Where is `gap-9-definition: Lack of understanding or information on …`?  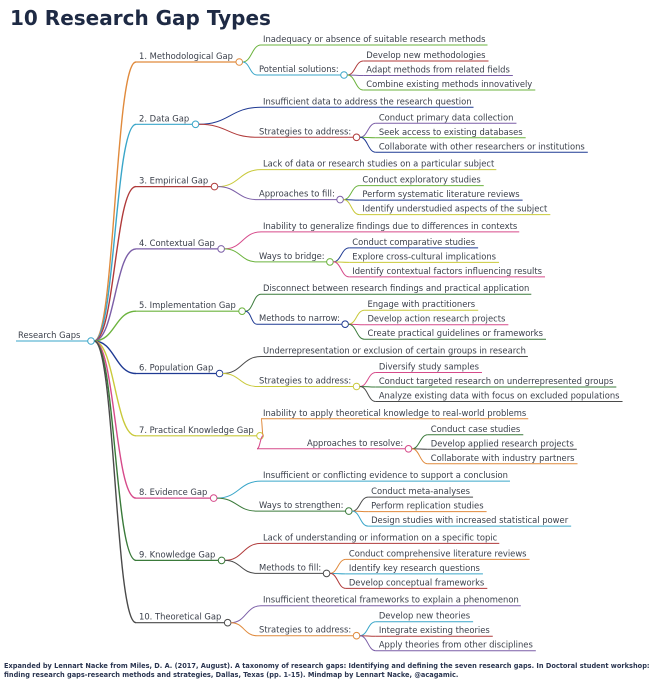 gap-9-definition: Lack of understanding or information on … is located at coordinates (380, 537).